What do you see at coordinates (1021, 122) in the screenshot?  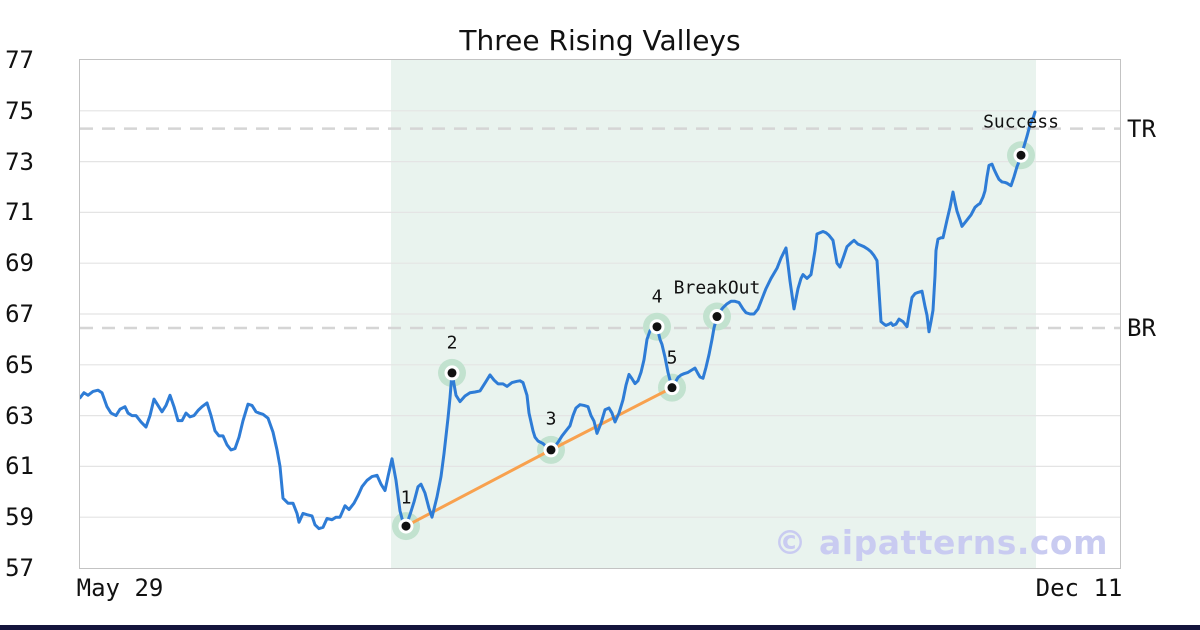 I see `annotation-success: Success` at bounding box center [1021, 122].